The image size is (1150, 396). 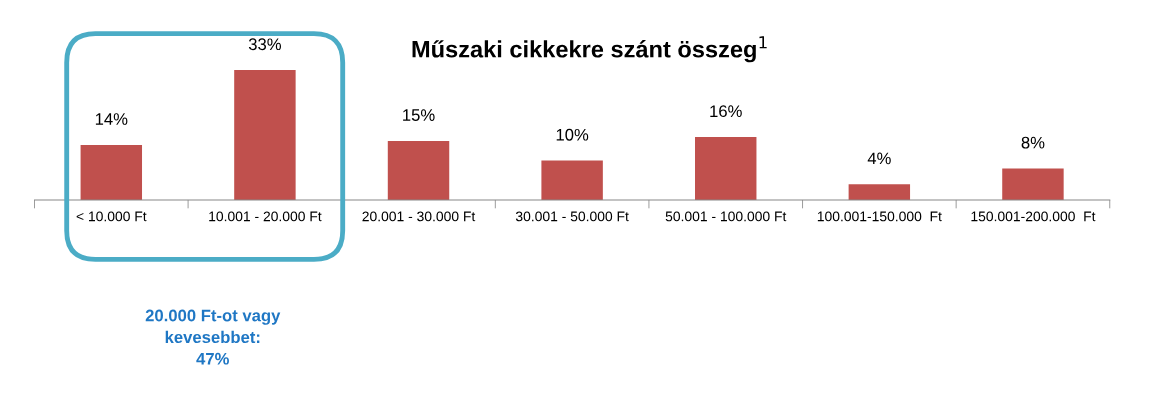 I want to click on data-label: 10%, so click(x=572, y=134).